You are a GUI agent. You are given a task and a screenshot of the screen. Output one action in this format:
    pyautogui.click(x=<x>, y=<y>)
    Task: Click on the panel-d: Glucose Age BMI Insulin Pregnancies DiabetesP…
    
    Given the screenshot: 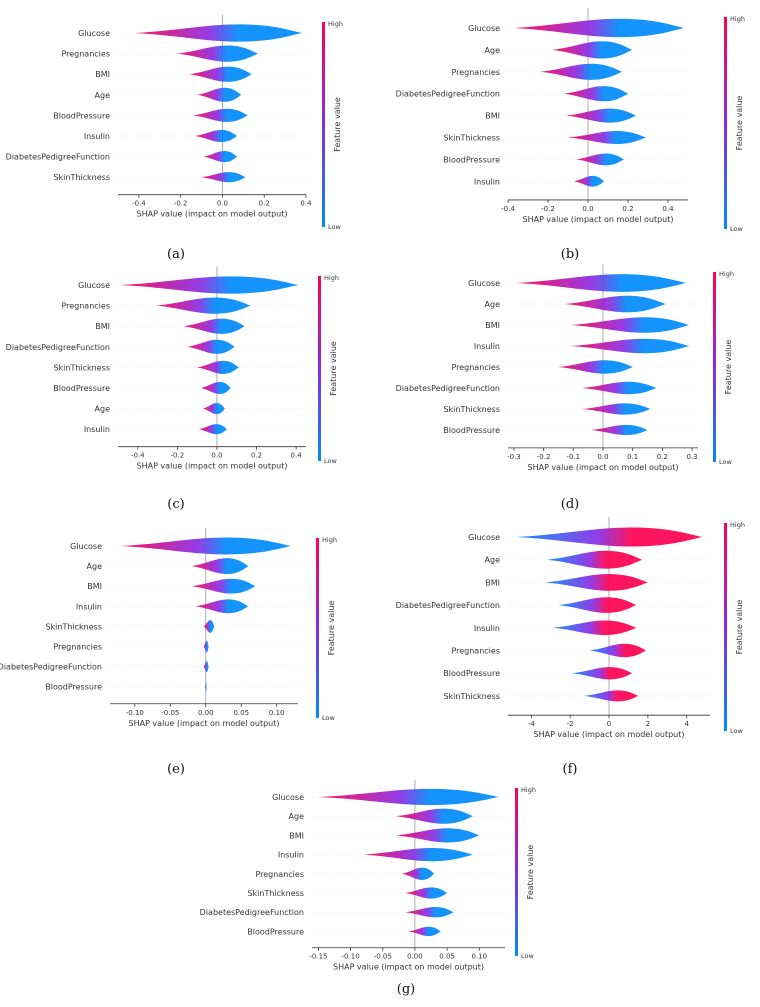 What is the action you would take?
    pyautogui.click(x=565, y=388)
    